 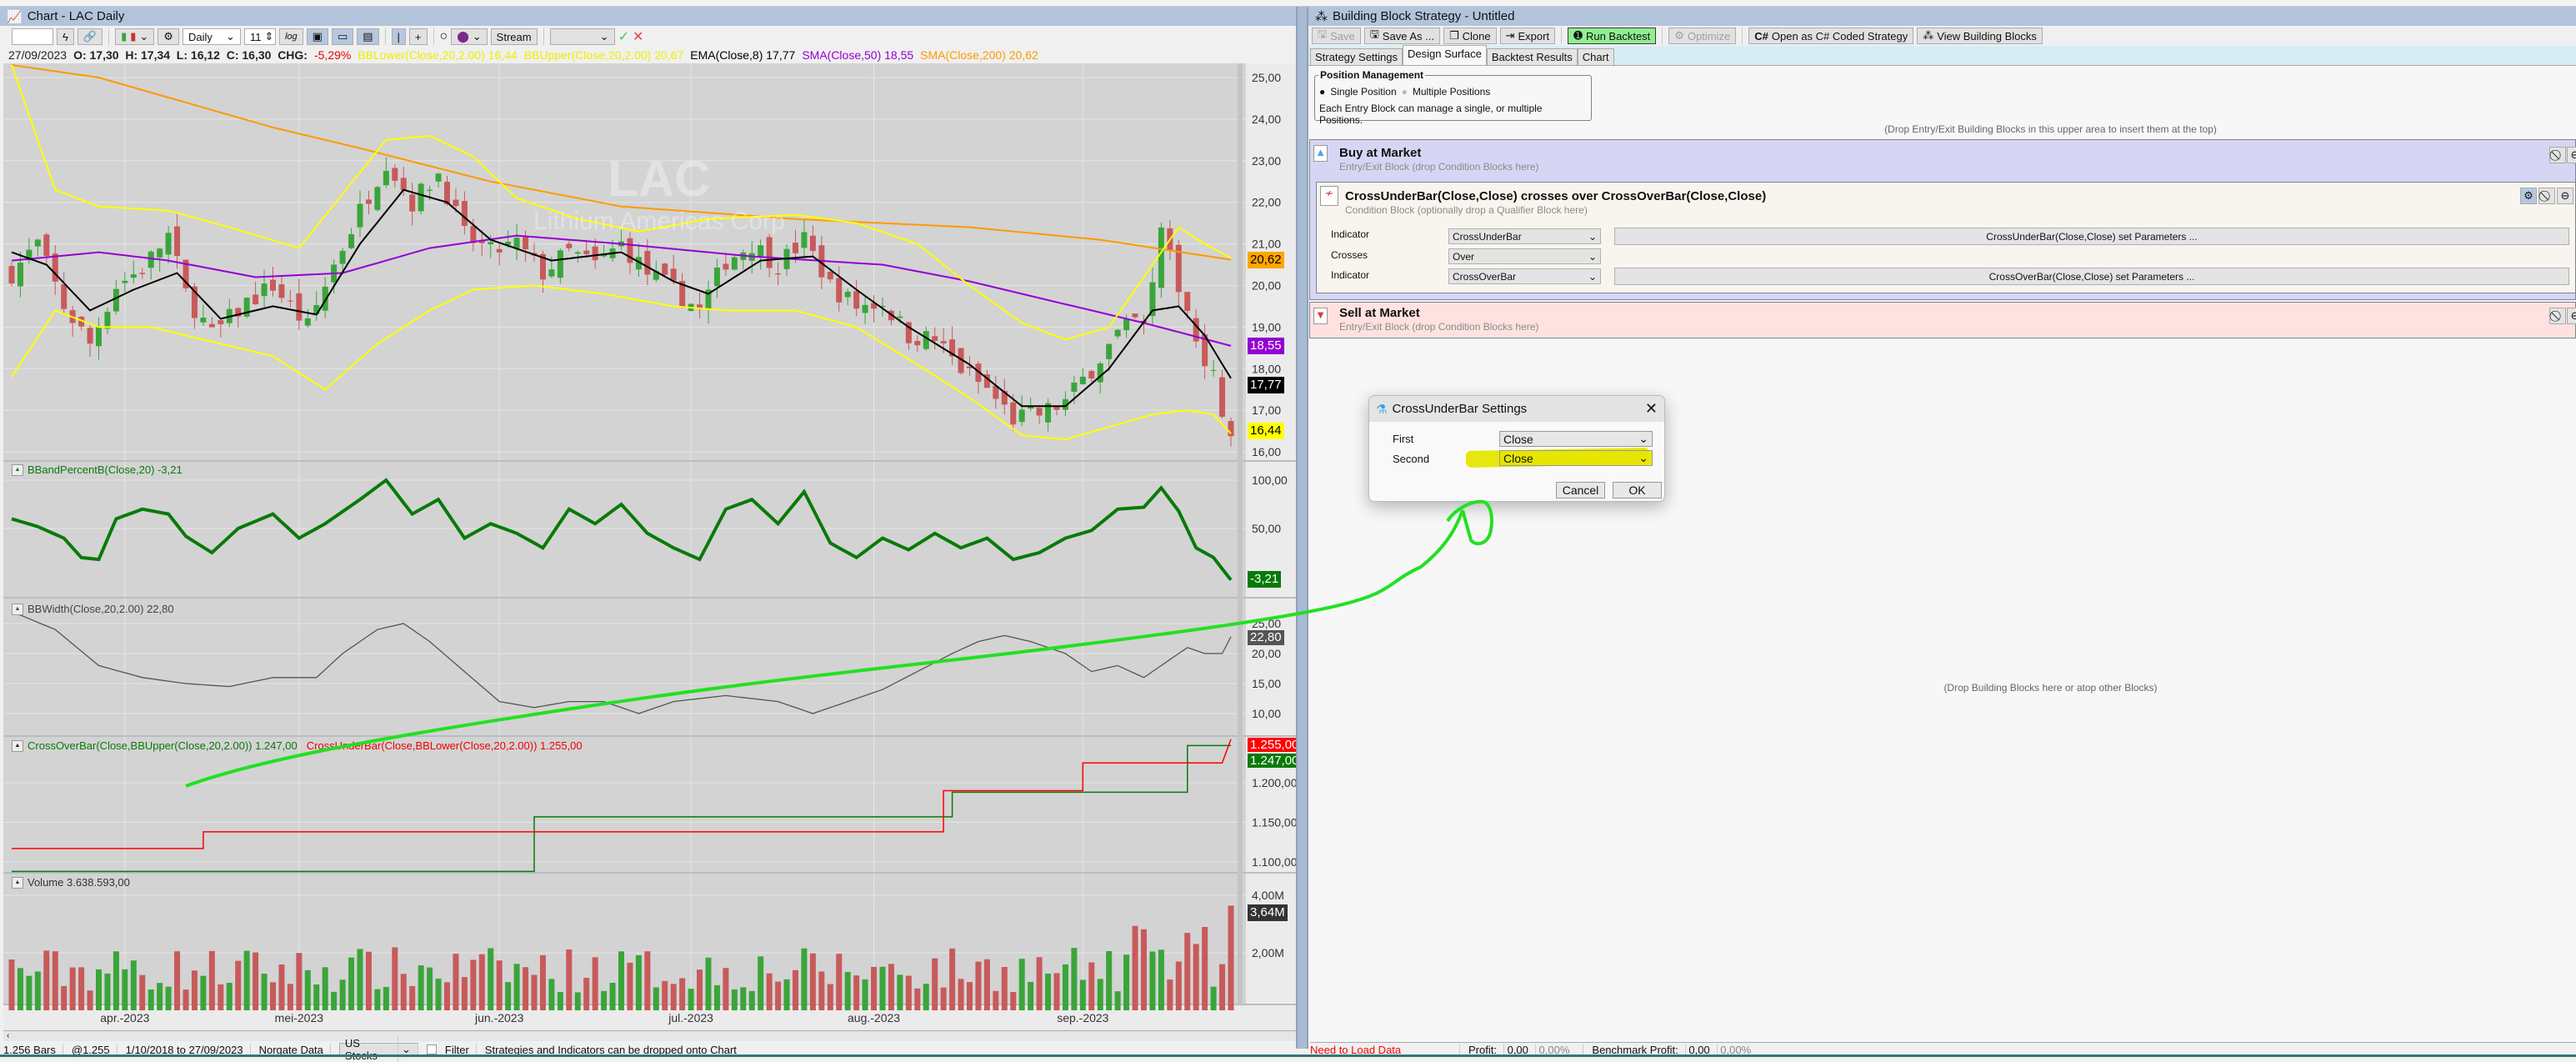 What do you see at coordinates (1323, 92) in the screenshot?
I see `single-position-radio: ●` at bounding box center [1323, 92].